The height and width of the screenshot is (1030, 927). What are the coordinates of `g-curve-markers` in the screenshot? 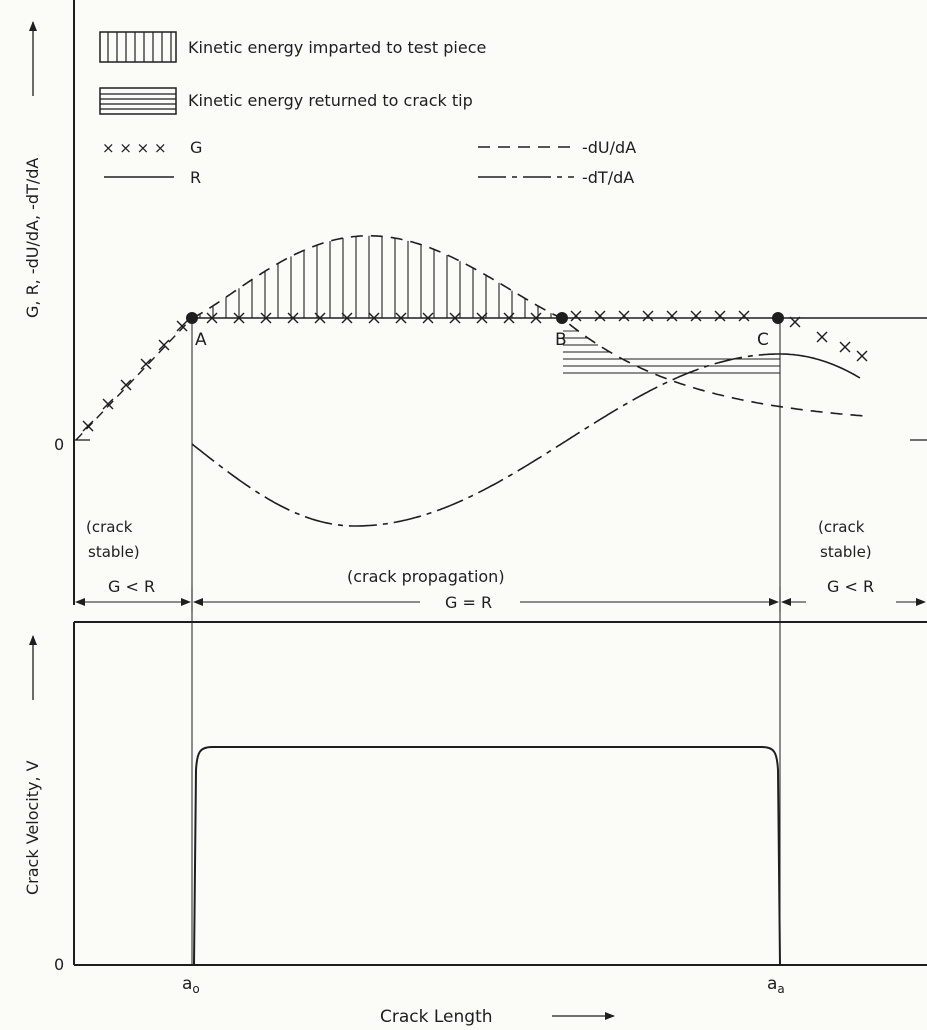 It's located at (475, 371).